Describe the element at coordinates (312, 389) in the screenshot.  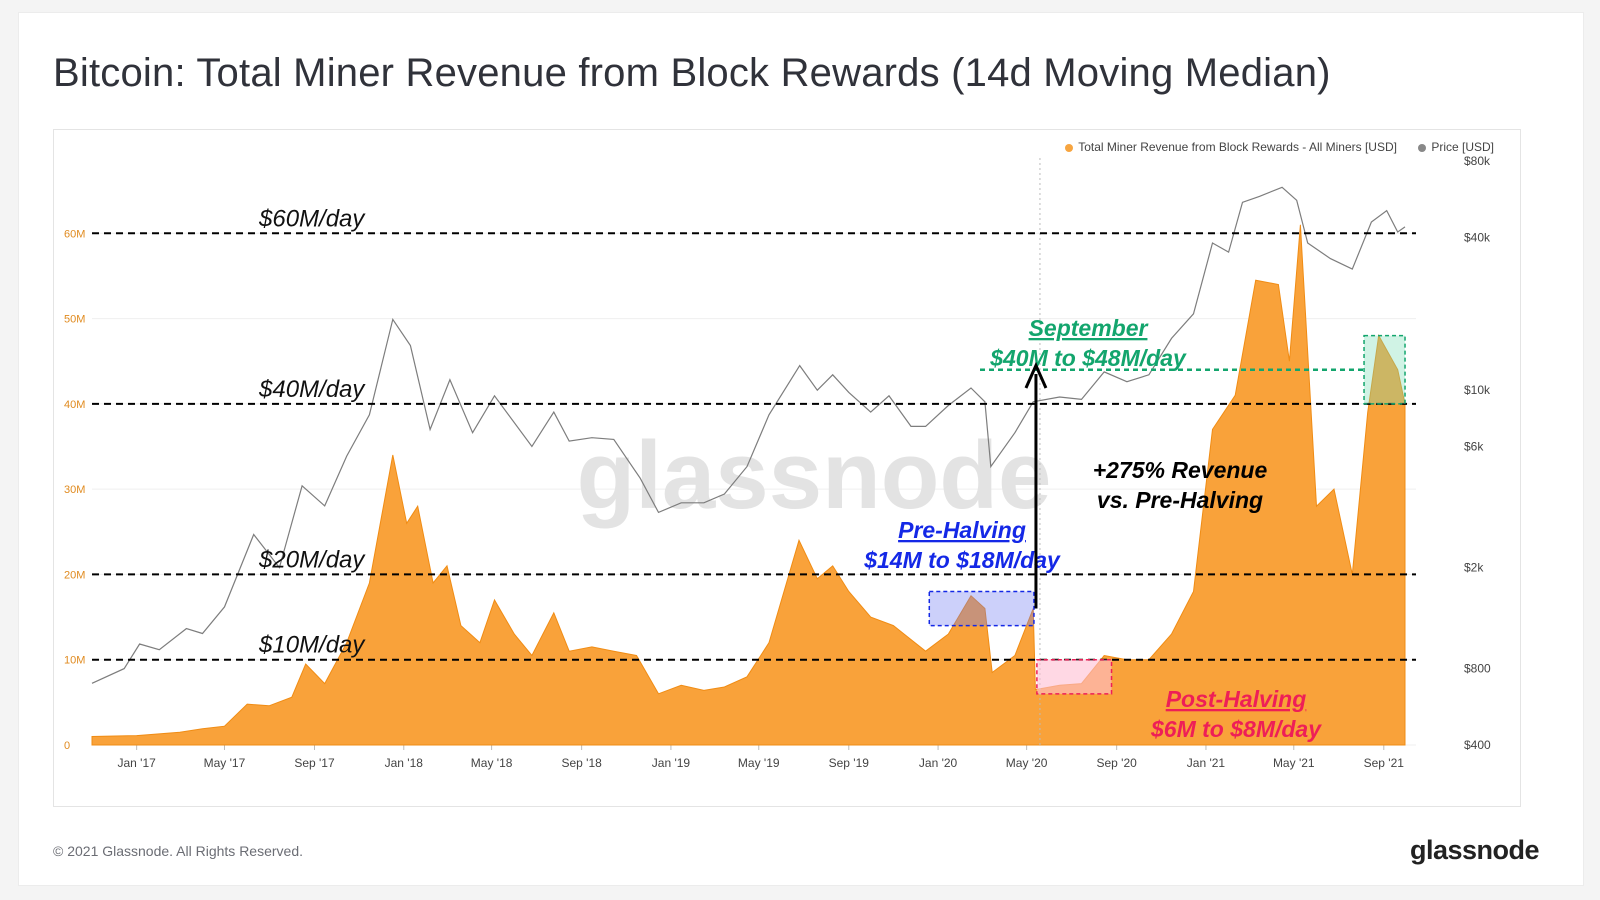
I see `label-40m-day: $40M/day` at that location.